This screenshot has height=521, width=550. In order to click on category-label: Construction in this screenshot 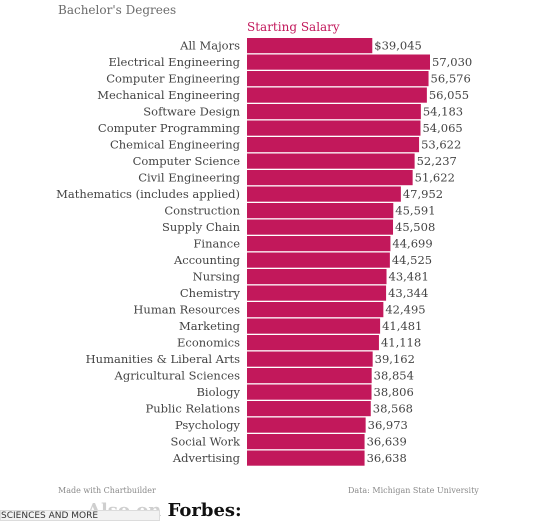, I will do `click(202, 211)`.